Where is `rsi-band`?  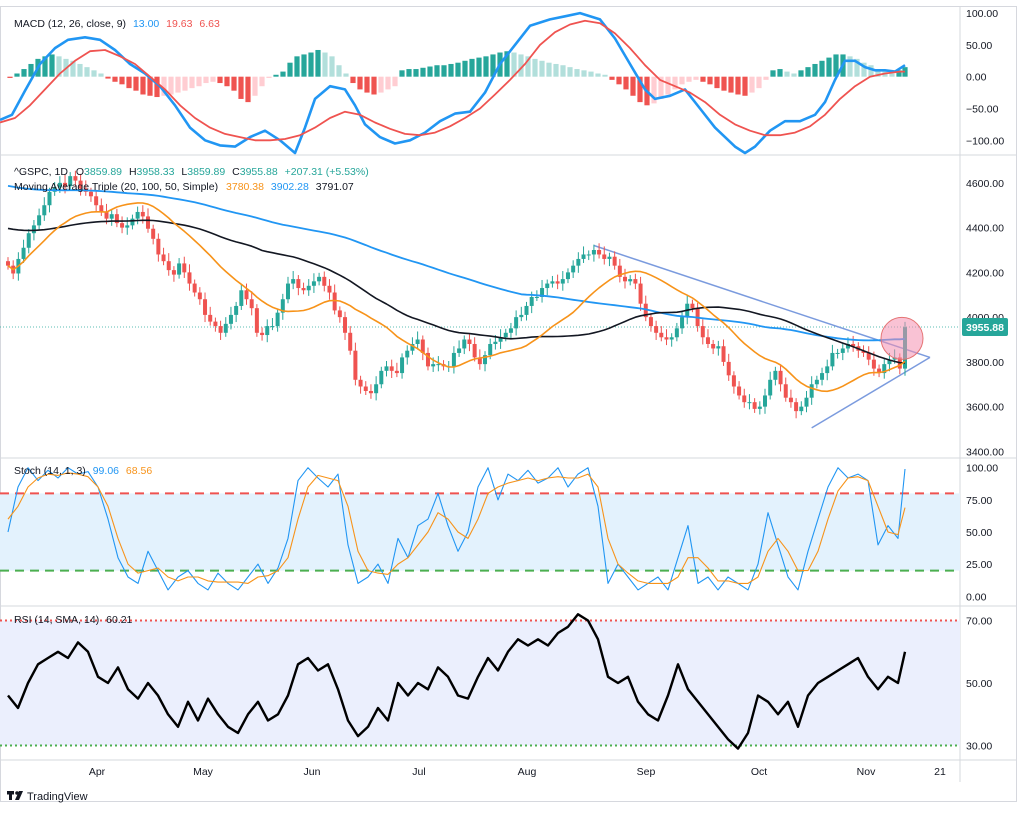 rsi-band is located at coordinates (480, 683).